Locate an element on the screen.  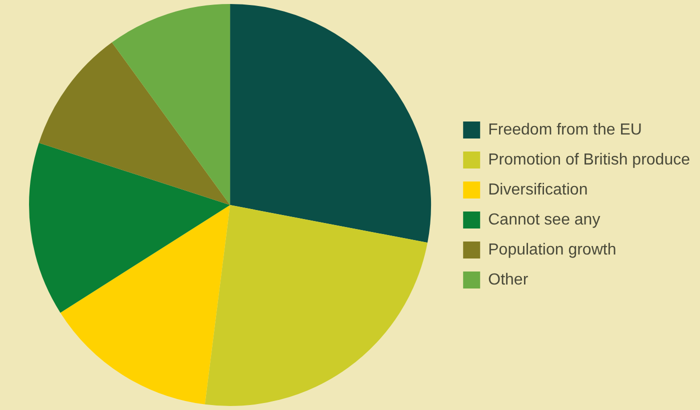
legend-label: Freedom from the EU is located at coordinates (565, 129).